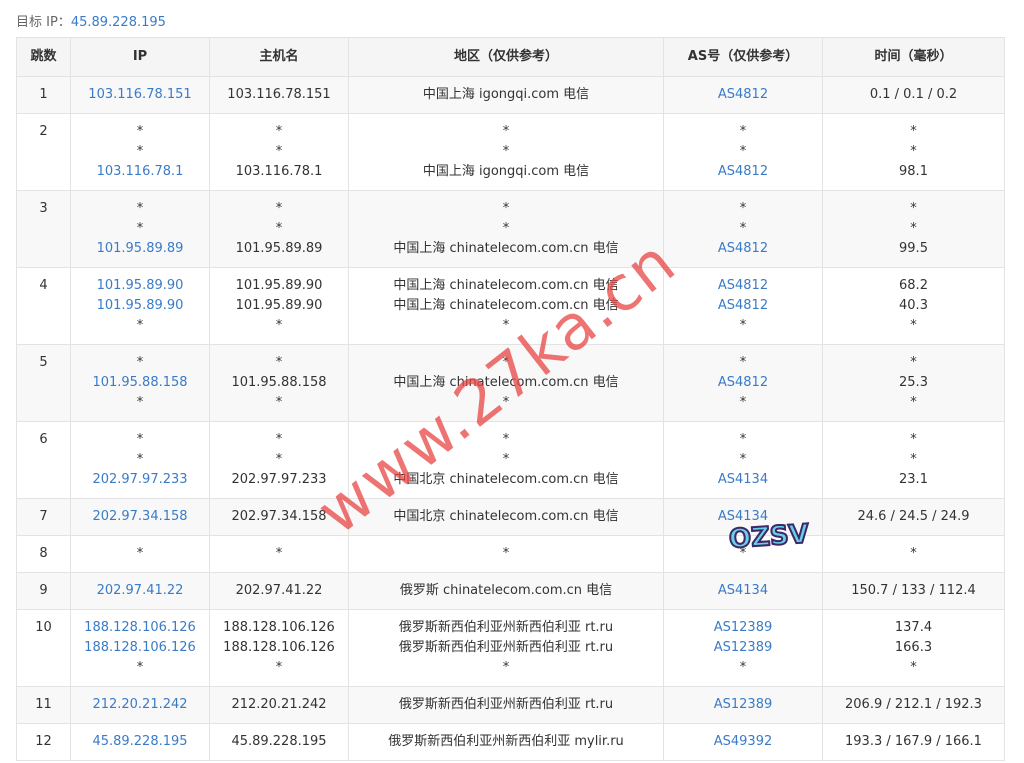  What do you see at coordinates (279, 517) in the screenshot?
I see `host-cell: 202.97.34.158` at bounding box center [279, 517].